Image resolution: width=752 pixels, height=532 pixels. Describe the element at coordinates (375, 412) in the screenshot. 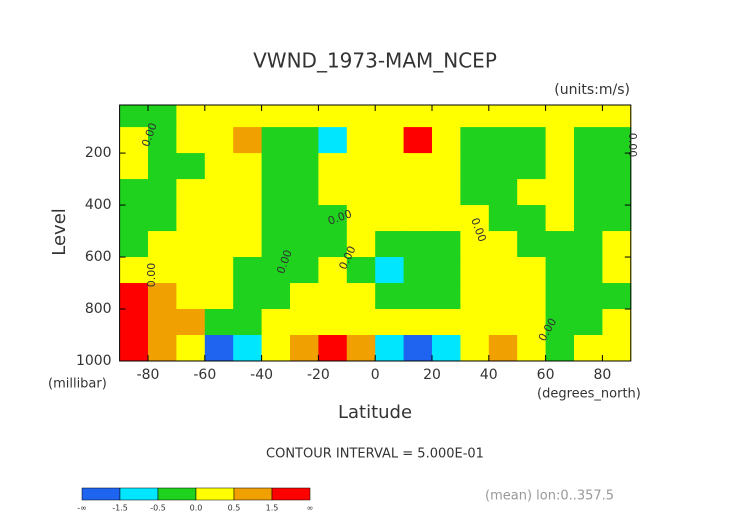

I see `x-axis-label: Latitude` at that location.